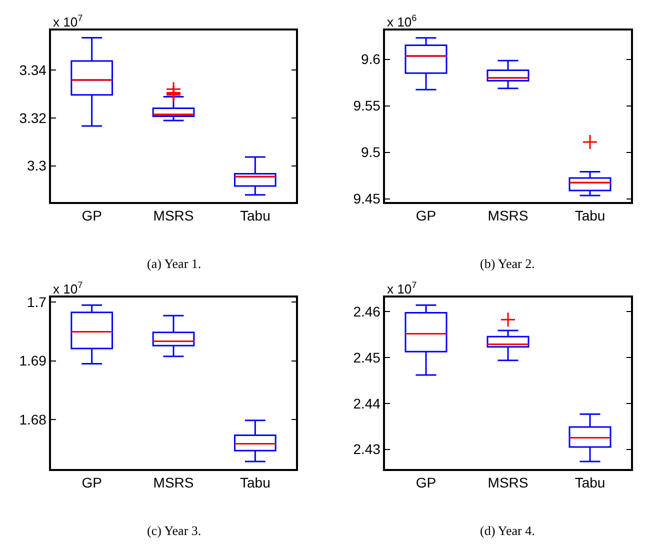 This screenshot has width=645, height=544. What do you see at coordinates (174, 530) in the screenshot?
I see `text: (c) Year 3.` at bounding box center [174, 530].